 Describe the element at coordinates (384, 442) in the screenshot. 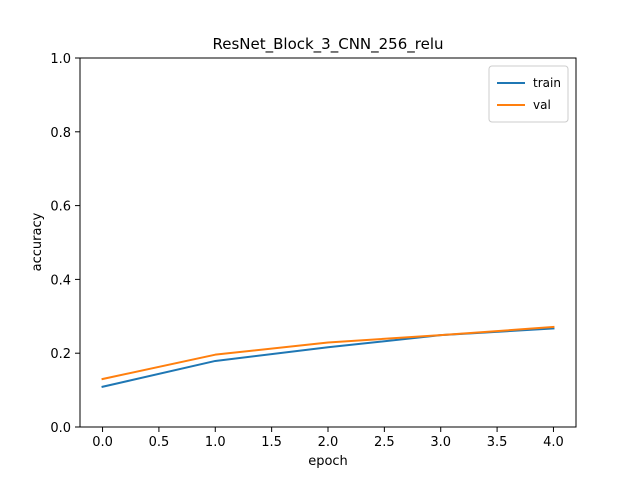

I see `x-tick-label: 2.5` at that location.